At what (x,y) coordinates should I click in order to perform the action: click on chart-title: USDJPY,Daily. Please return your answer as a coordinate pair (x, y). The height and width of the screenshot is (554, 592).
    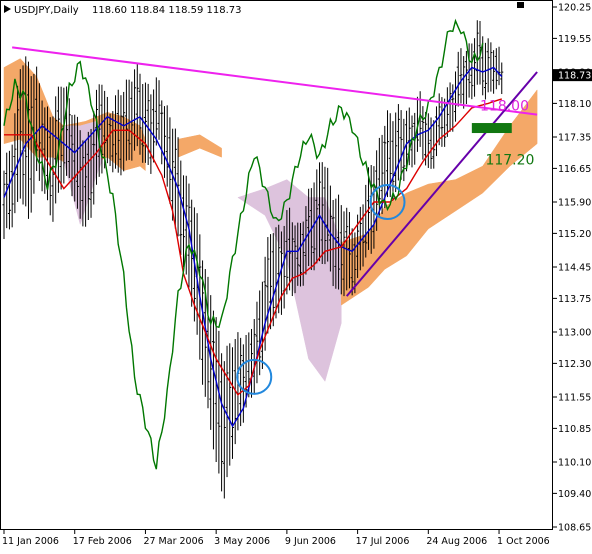
    Looking at the image, I should click on (46, 10).